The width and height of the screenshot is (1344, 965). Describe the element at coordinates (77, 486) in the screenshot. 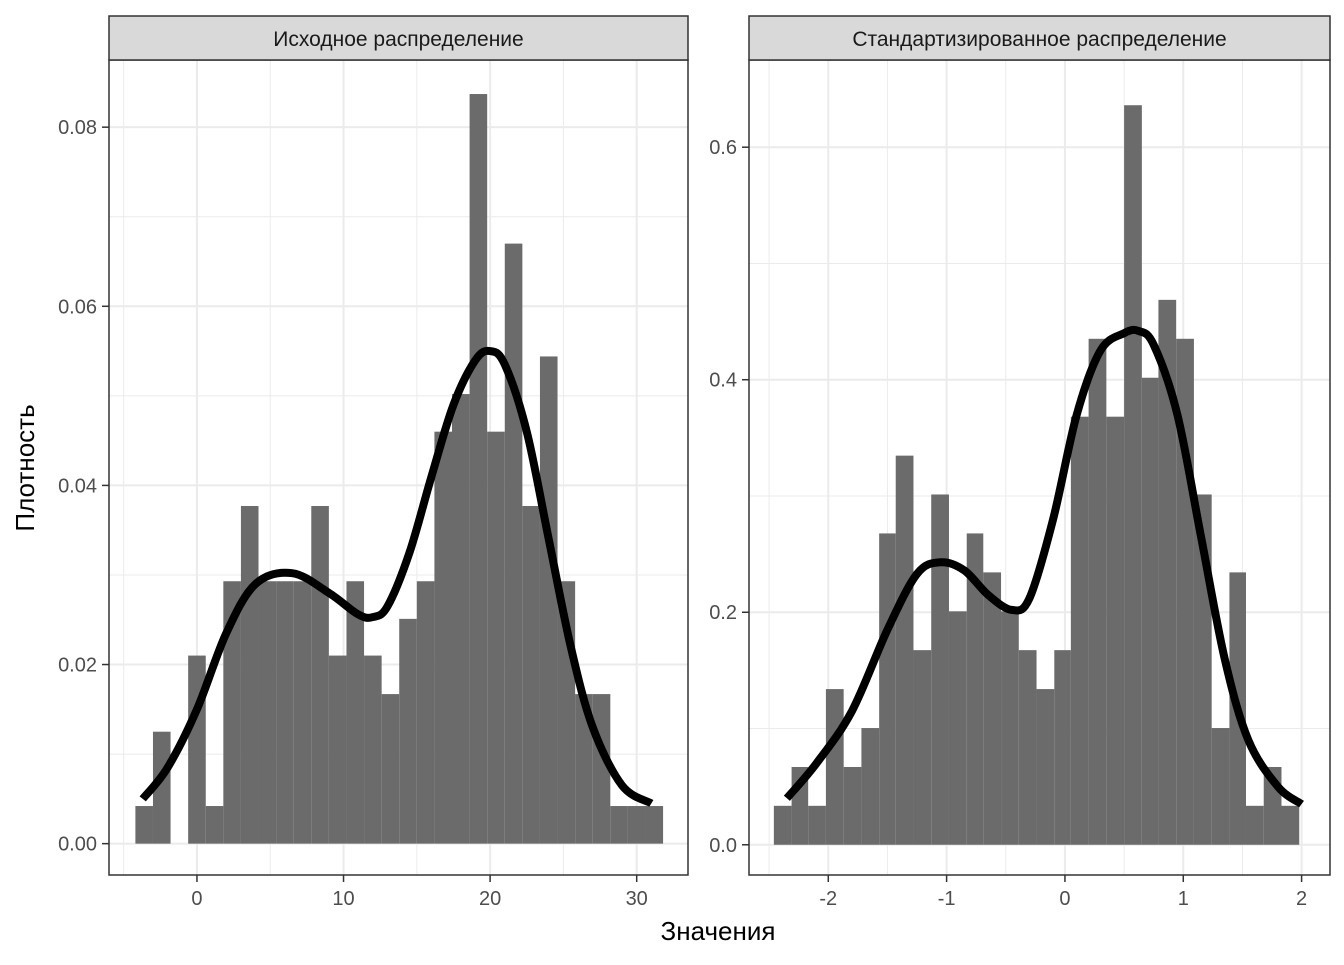

I see `y-tick-label: 0.04` at that location.